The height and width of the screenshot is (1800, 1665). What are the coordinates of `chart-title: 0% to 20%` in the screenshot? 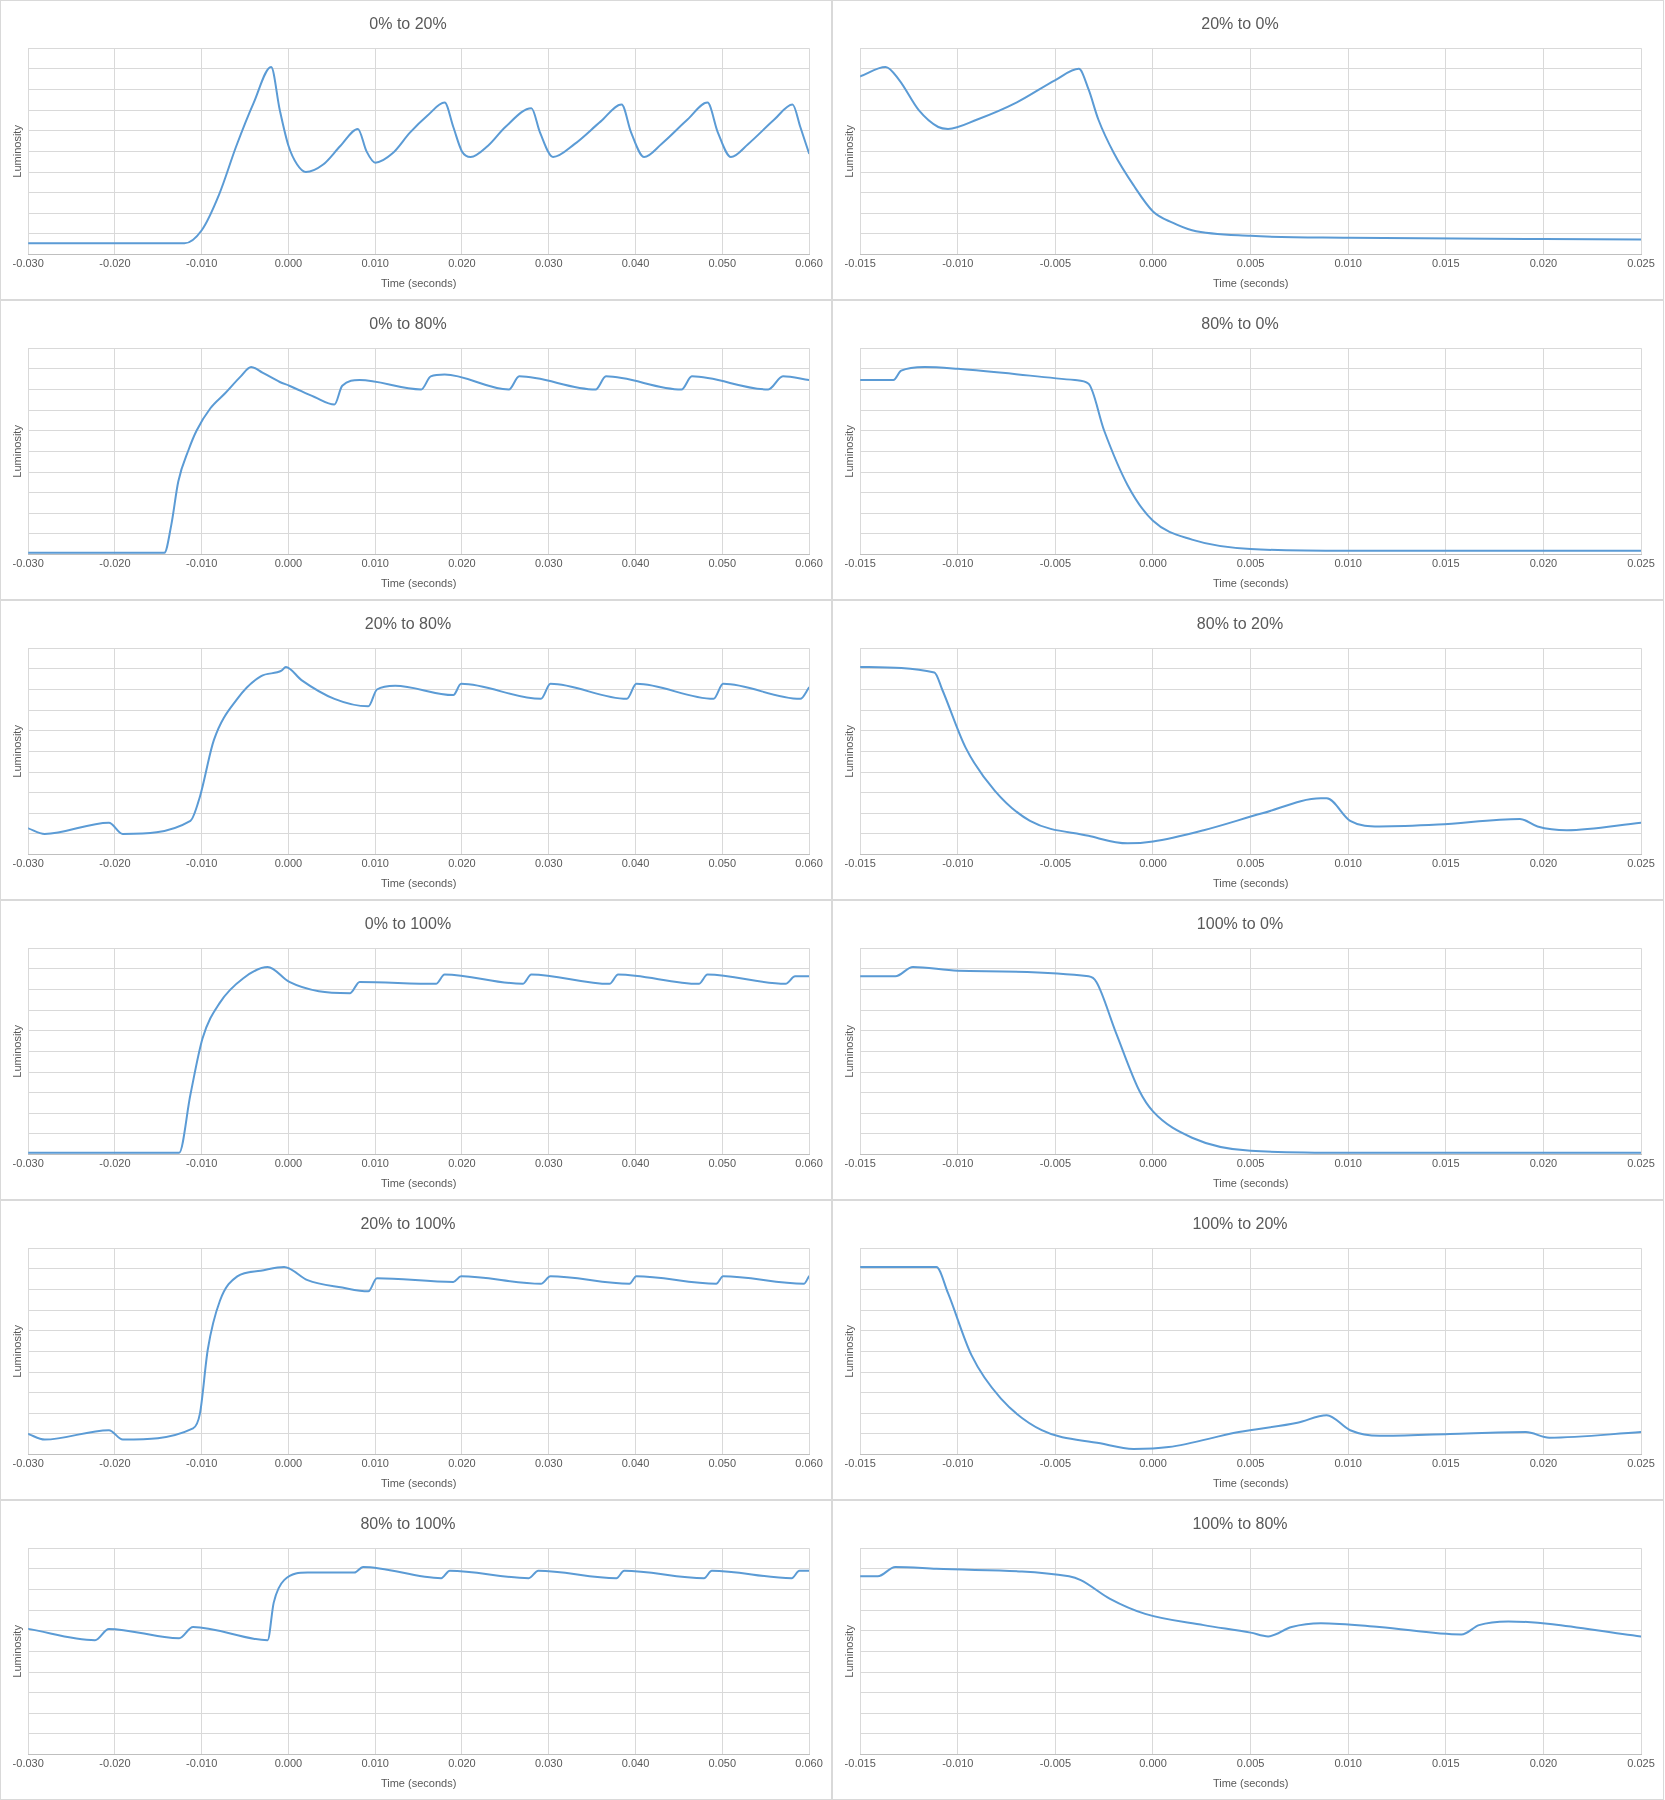 It's located at (408, 24).